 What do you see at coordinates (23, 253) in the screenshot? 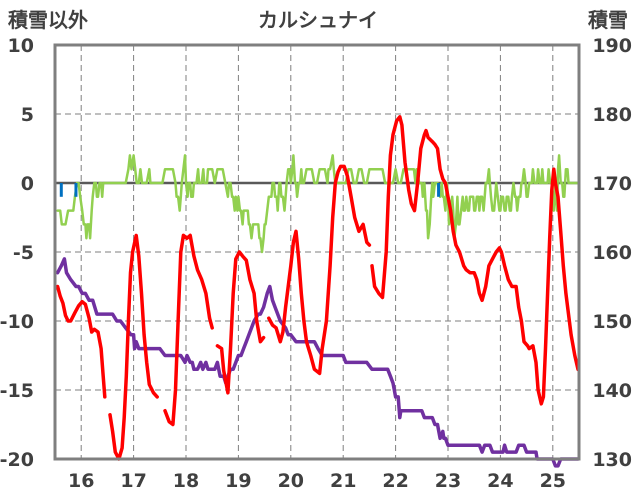
I see `y-left-tick-label: -5` at bounding box center [23, 253].